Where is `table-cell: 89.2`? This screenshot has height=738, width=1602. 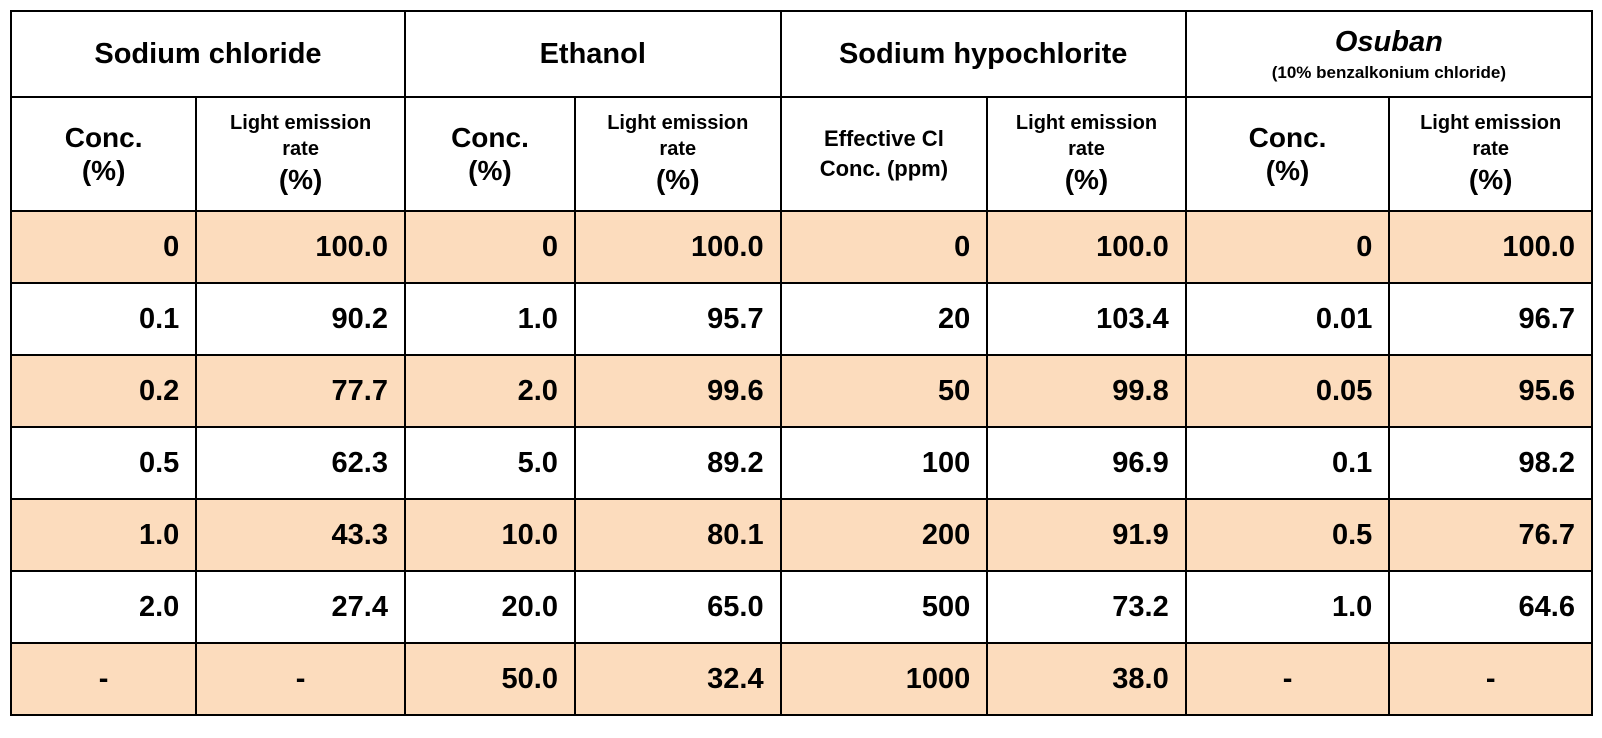 table-cell: 89.2 is located at coordinates (677, 463).